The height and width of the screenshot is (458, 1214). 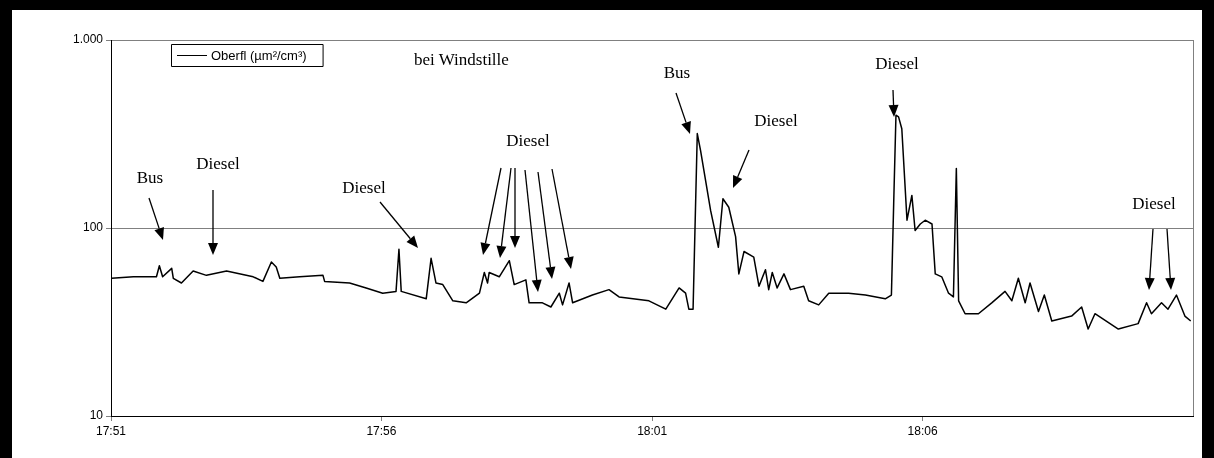 What do you see at coordinates (652, 430) in the screenshot?
I see `x-tick-label: 18:01` at bounding box center [652, 430].